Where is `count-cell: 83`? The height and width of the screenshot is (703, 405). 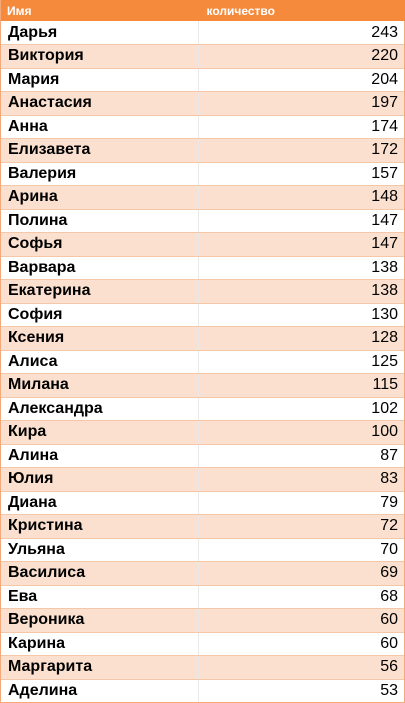 count-cell: 83 is located at coordinates (301, 479).